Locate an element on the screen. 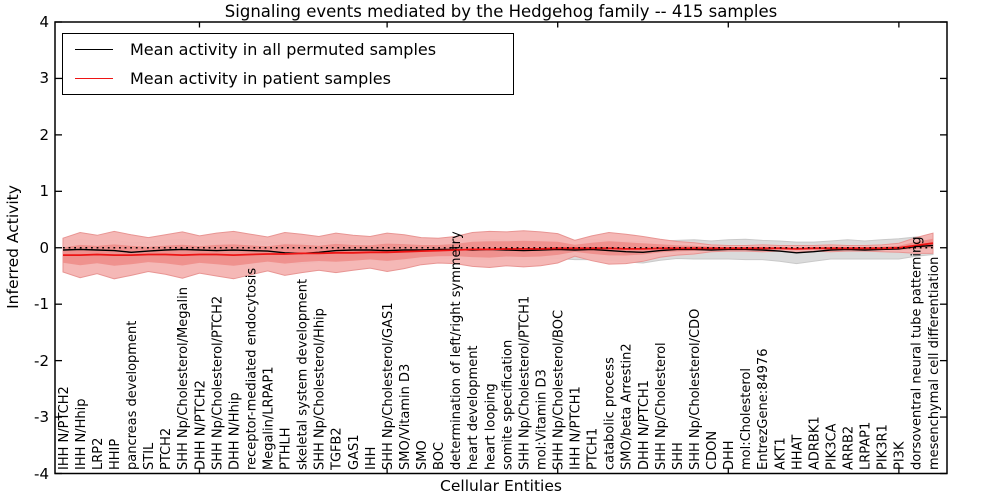 The width and height of the screenshot is (1000, 500). x-category-label: Megalin/LRPAP1 is located at coordinates (269, 418).